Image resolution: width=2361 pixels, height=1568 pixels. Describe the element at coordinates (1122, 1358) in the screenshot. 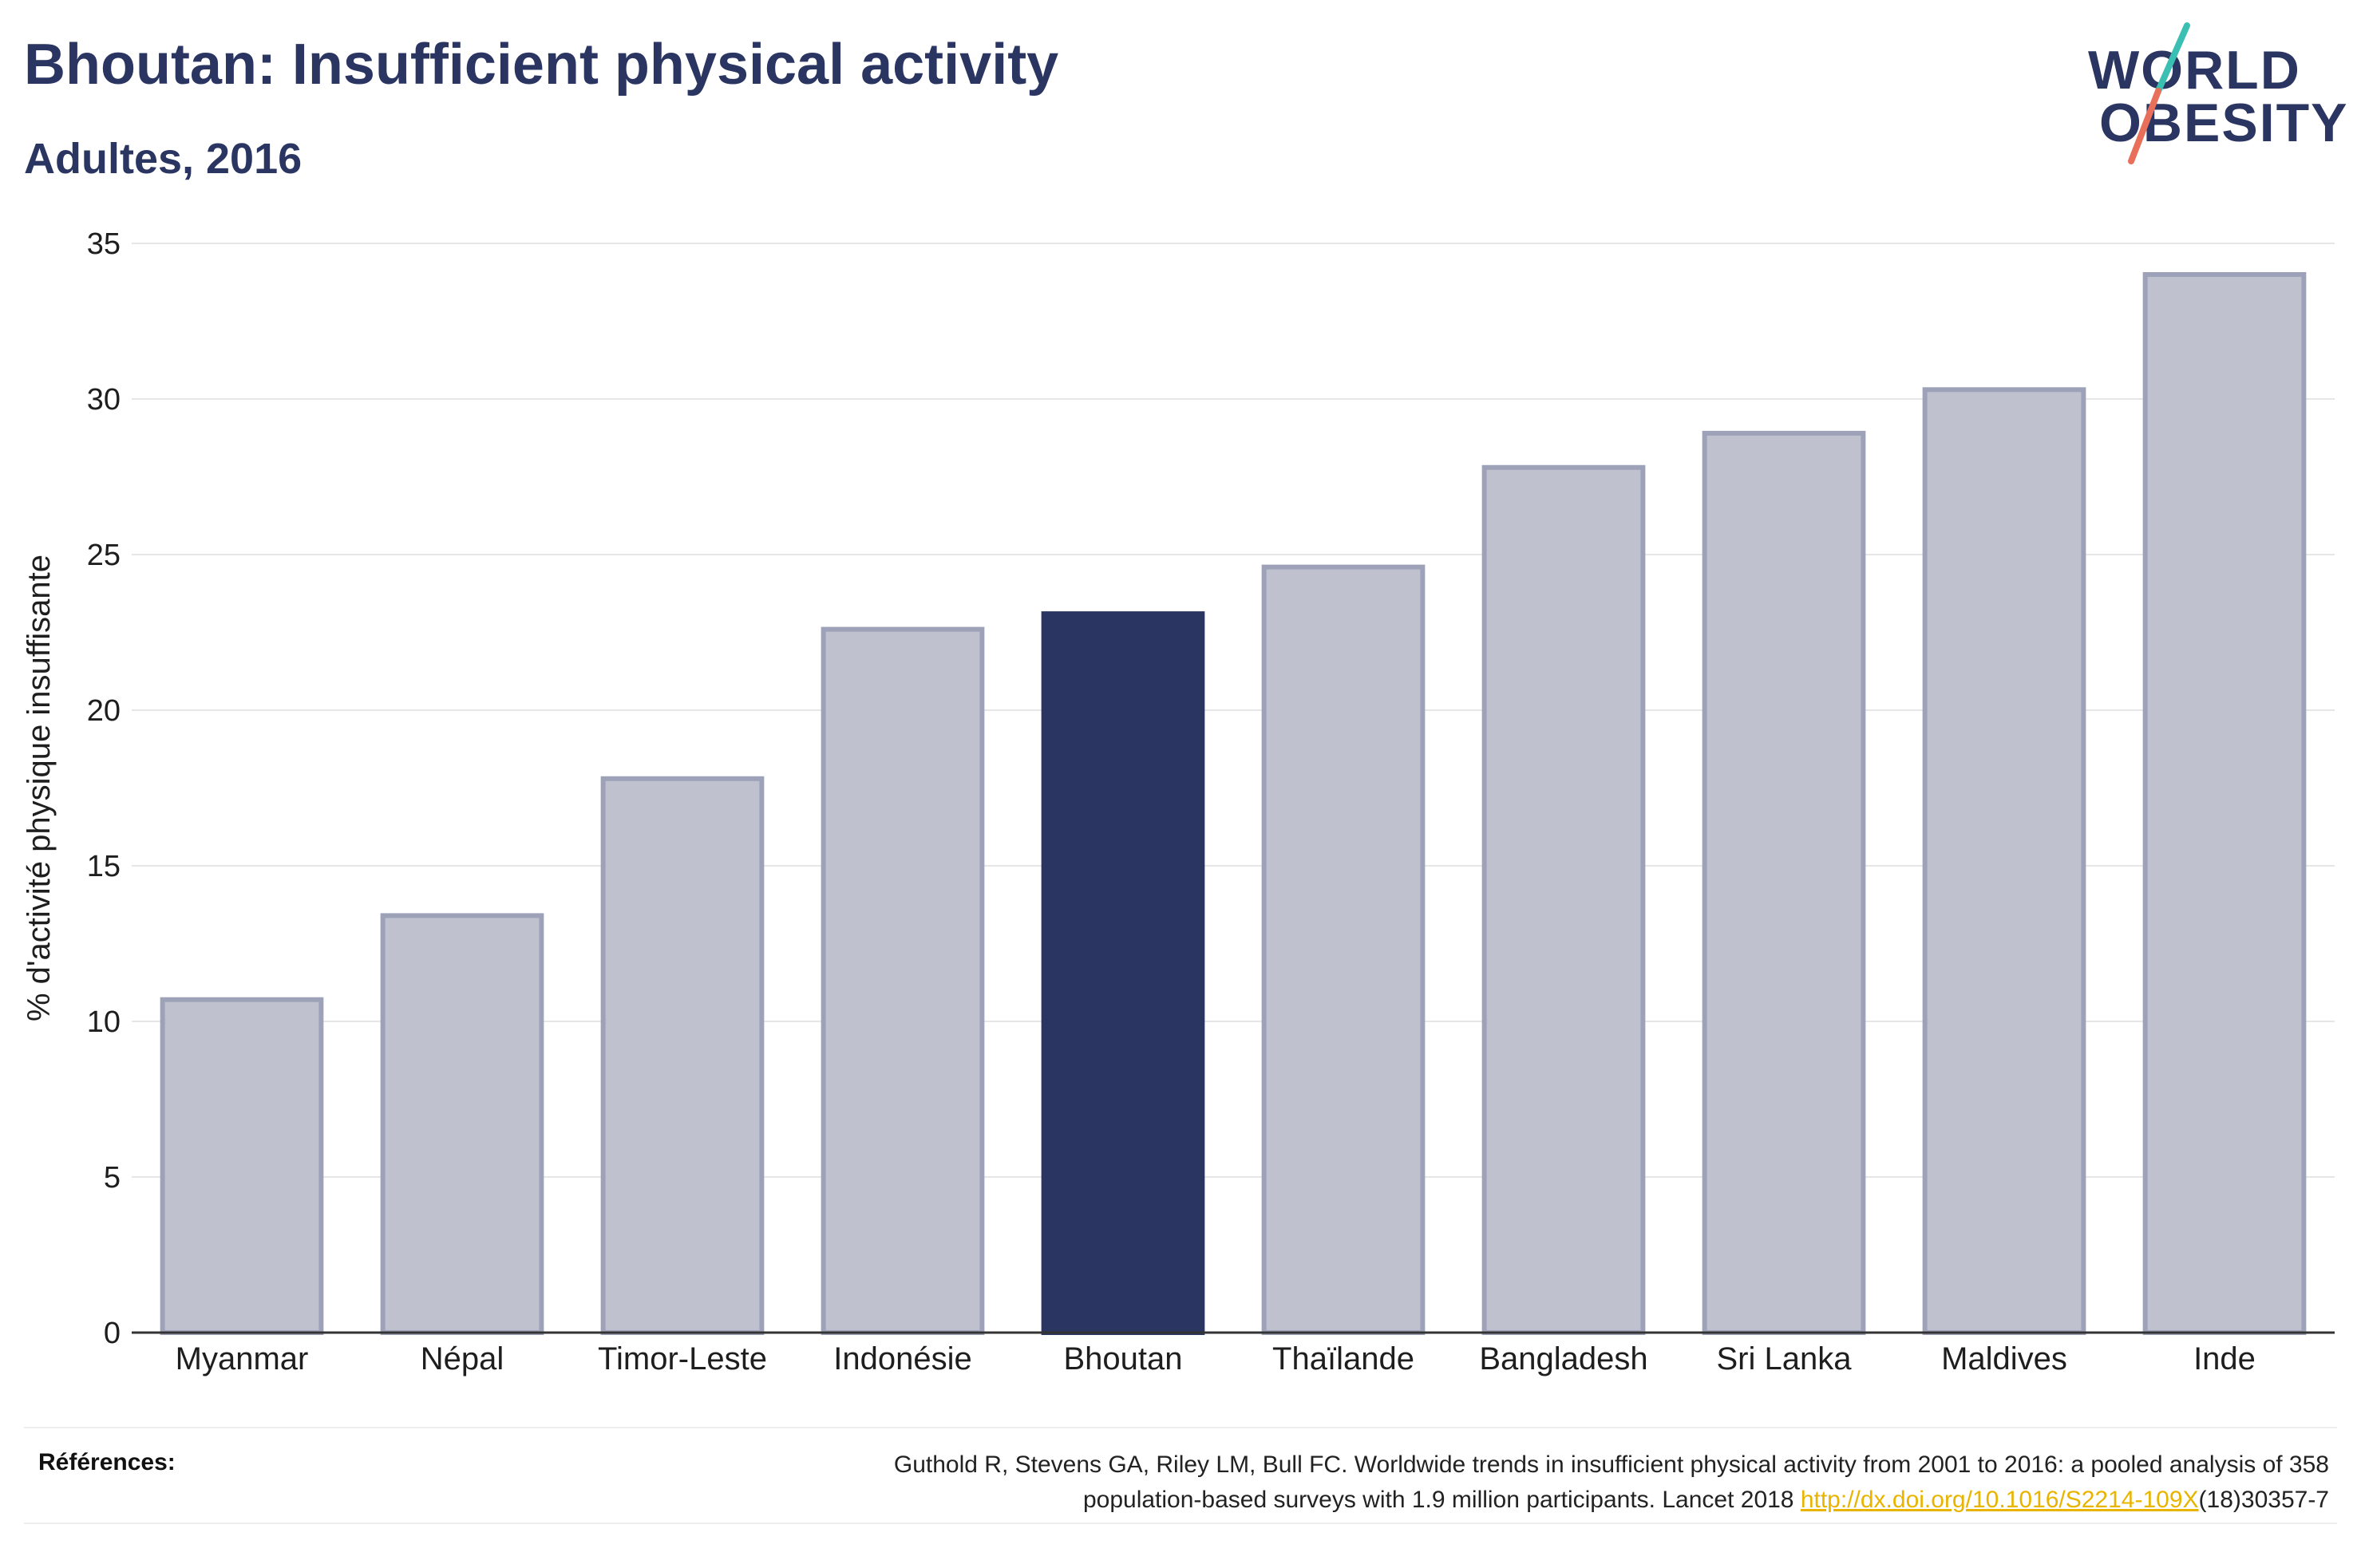

I see `x-tick-label: Bhoutan` at that location.